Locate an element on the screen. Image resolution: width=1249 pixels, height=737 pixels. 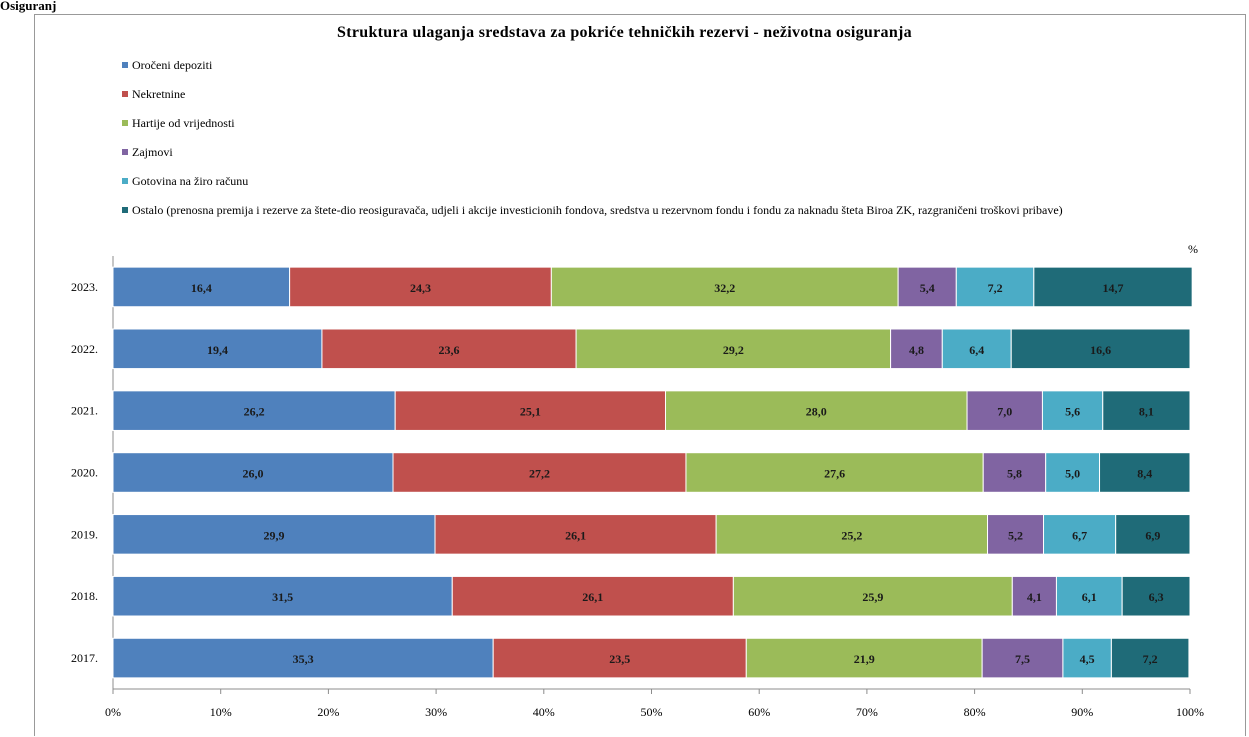
data-label: 27,6 is located at coordinates (834, 474).